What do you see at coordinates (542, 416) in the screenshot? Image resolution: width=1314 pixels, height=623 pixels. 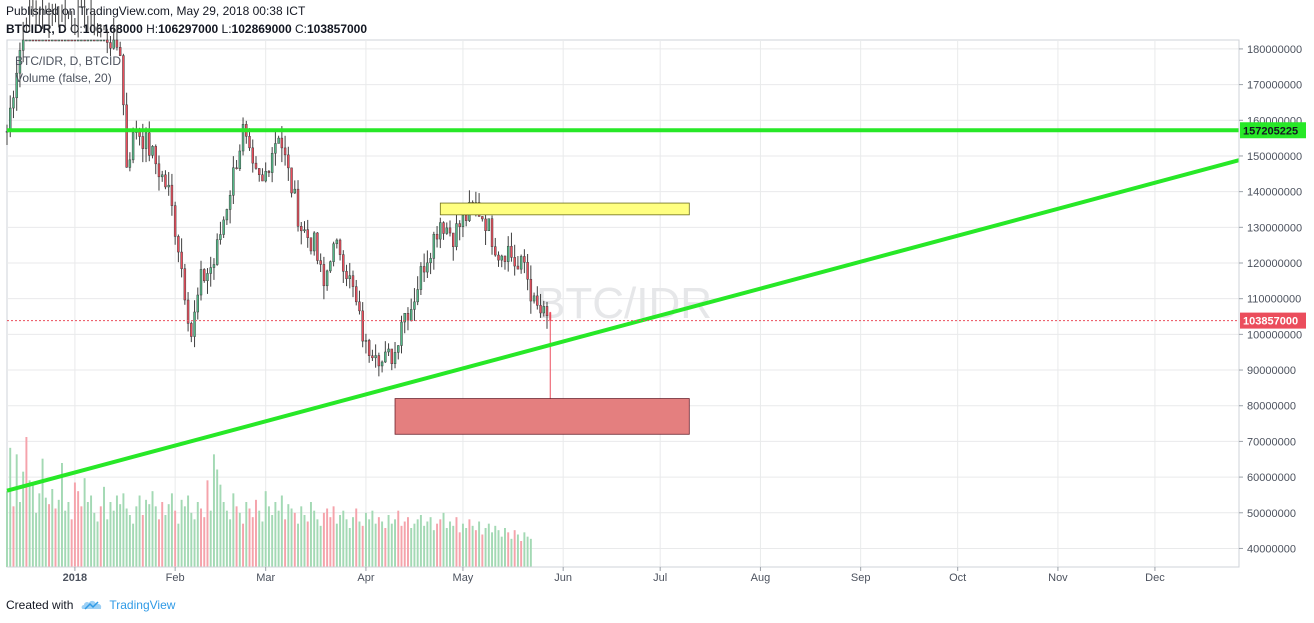 I see `target-zone` at bounding box center [542, 416].